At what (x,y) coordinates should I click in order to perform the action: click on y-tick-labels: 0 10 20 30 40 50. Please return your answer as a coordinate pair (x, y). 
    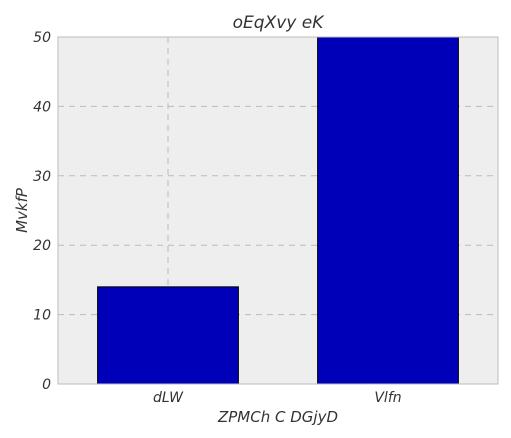
    Looking at the image, I should click on (42, 211).